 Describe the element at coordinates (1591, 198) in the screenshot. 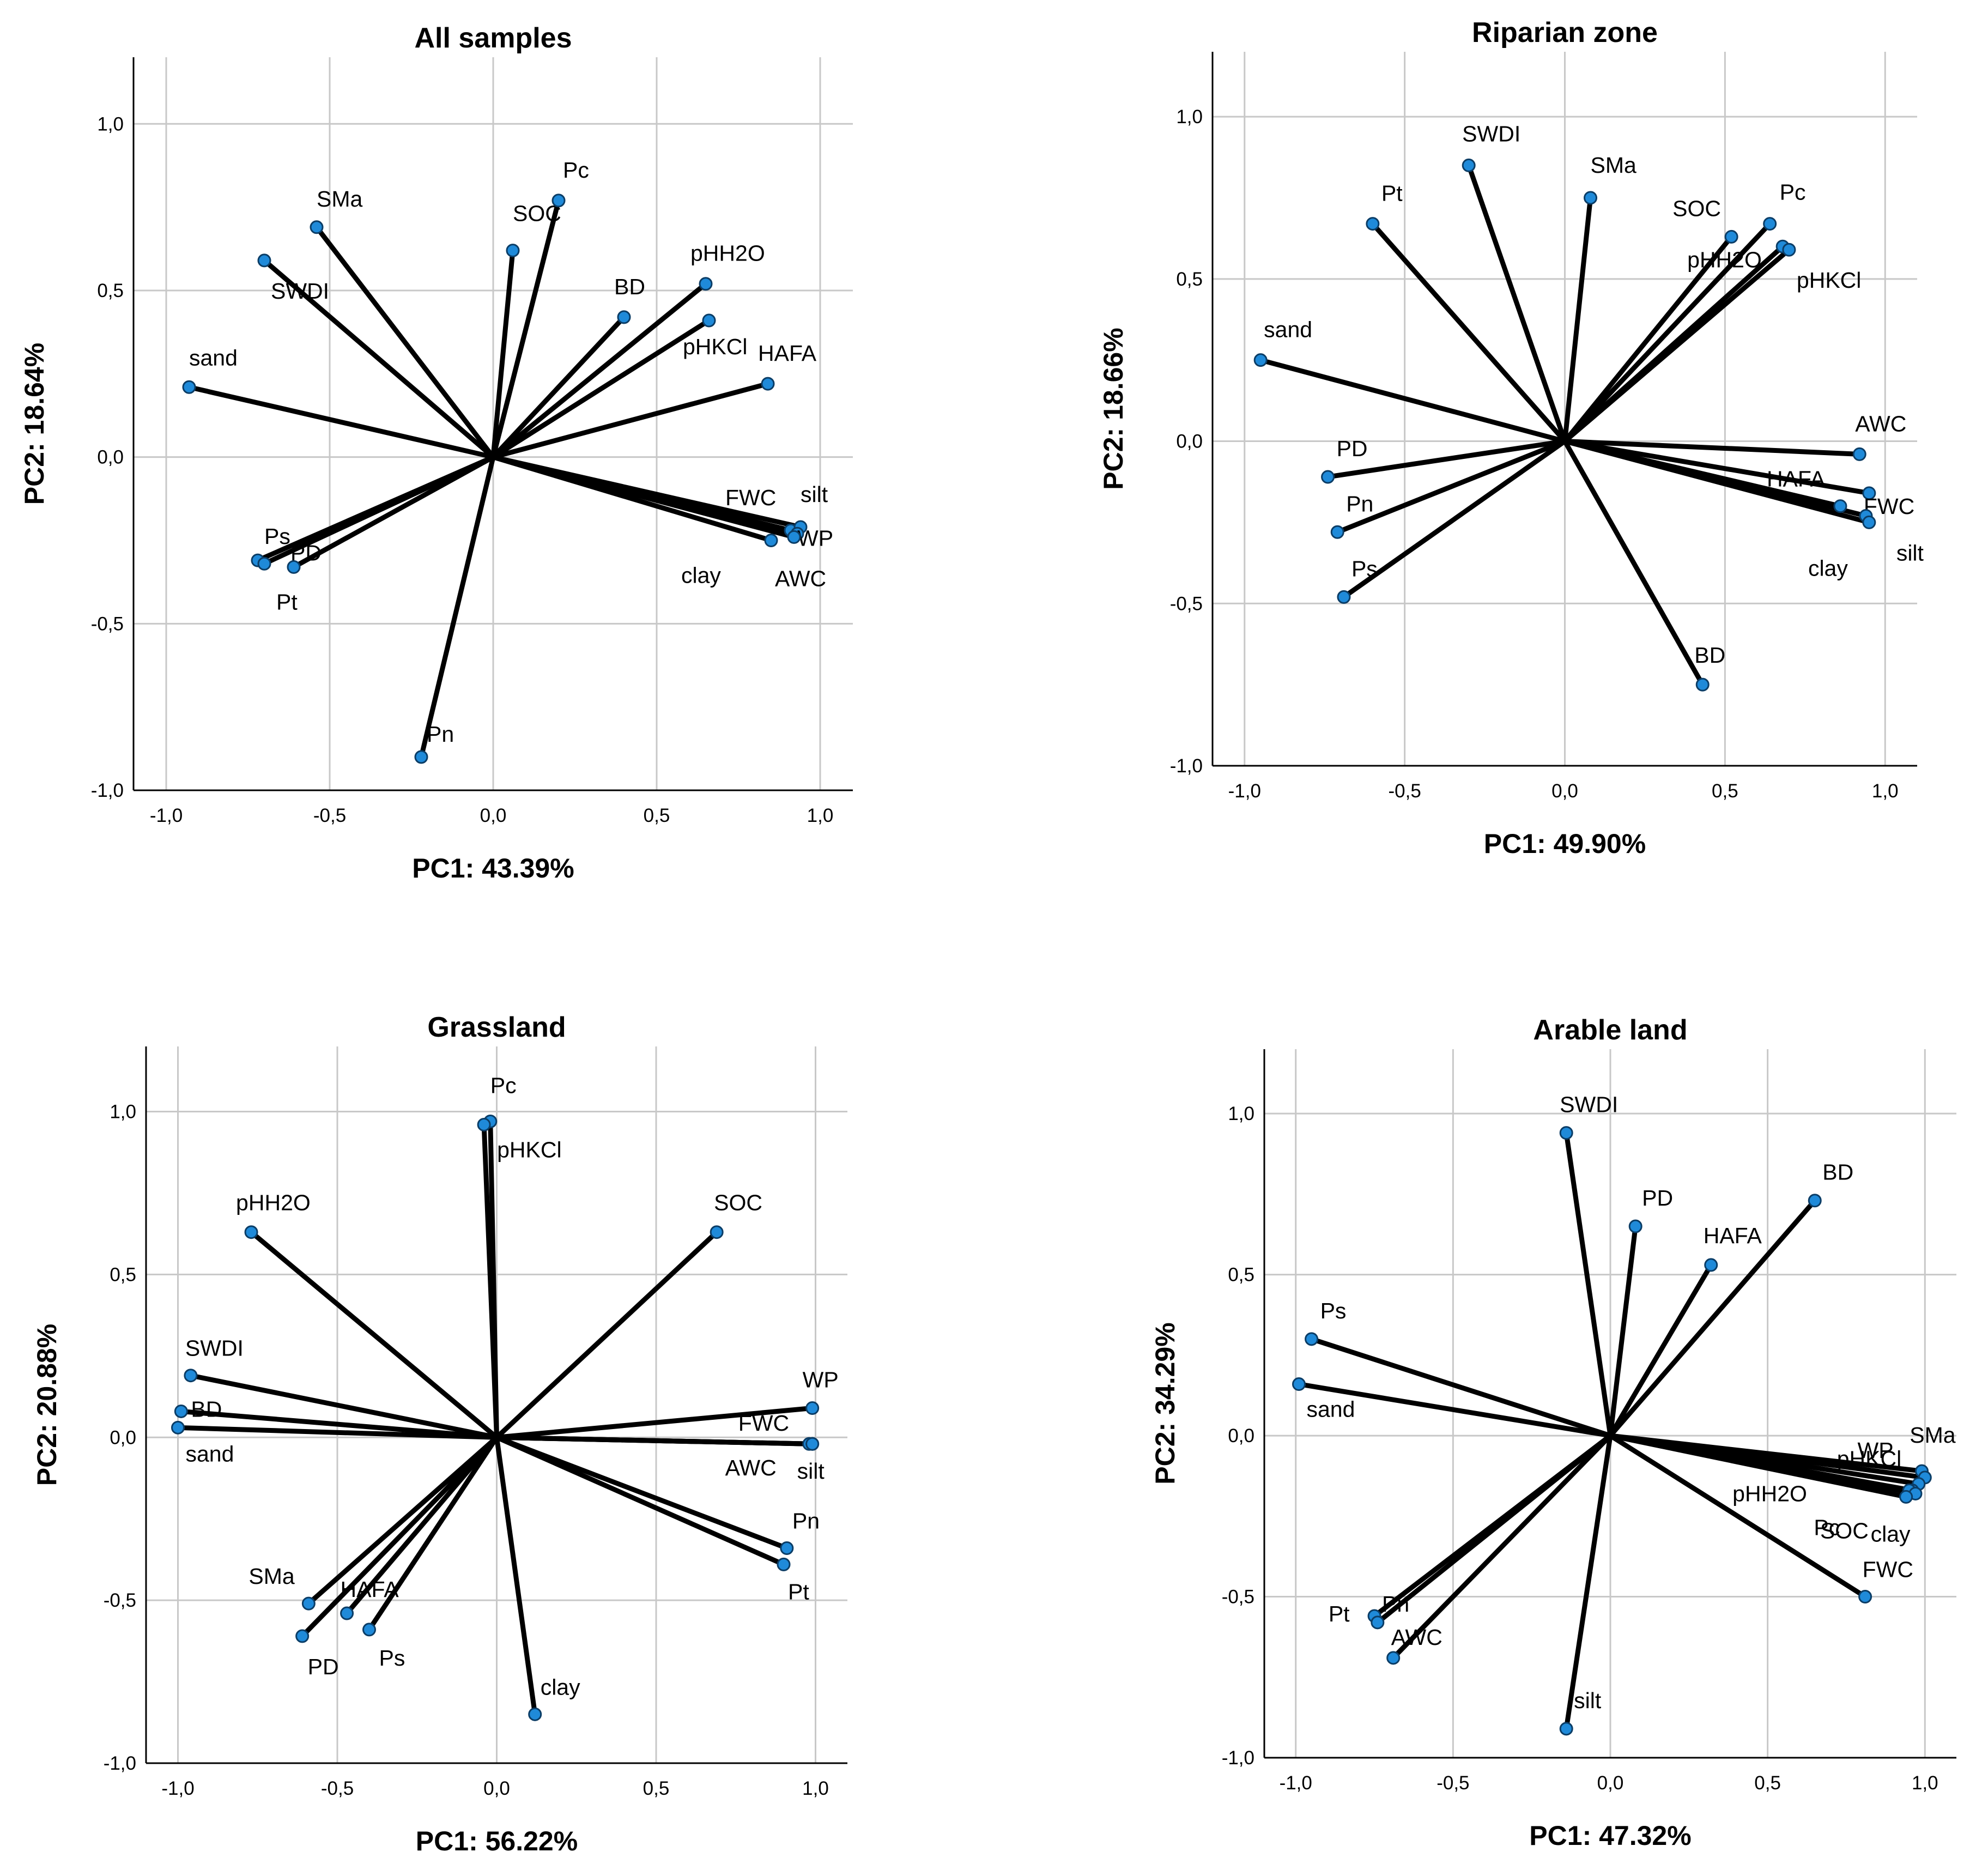

I see `loading-point-SMa` at that location.